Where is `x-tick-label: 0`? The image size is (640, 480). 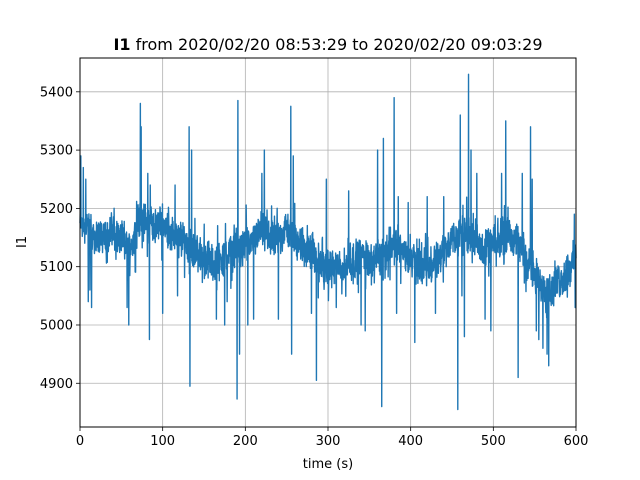
x-tick-label: 0 is located at coordinates (80, 441).